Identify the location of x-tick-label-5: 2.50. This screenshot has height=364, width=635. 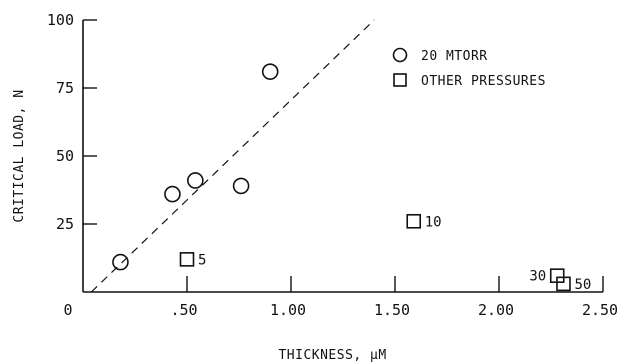
(600, 310).